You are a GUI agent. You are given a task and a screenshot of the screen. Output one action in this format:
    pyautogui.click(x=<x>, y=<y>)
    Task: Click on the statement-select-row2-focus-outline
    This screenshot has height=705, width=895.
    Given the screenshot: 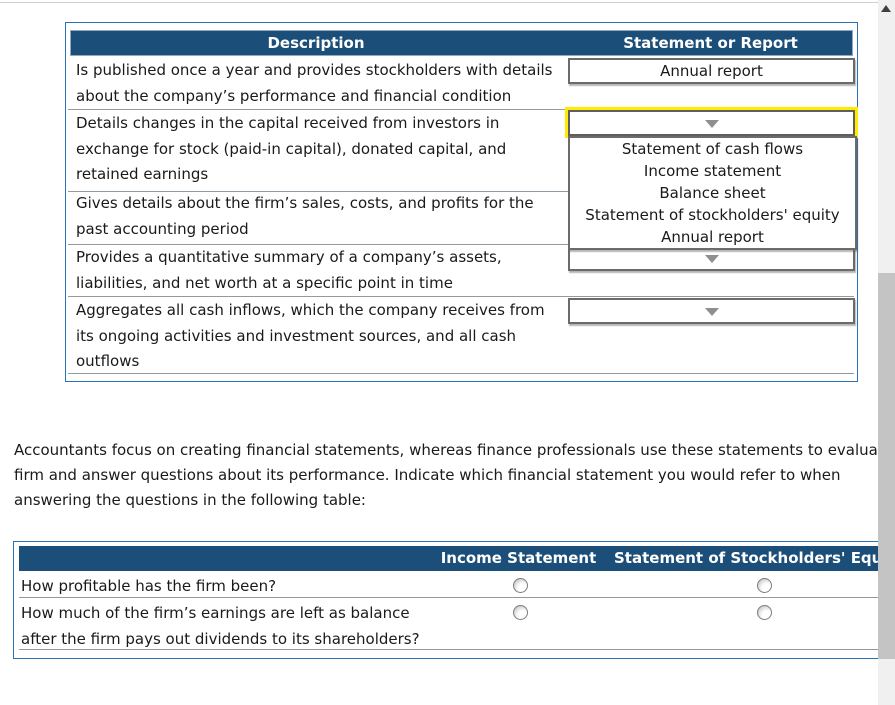 What is the action you would take?
    pyautogui.click(x=711, y=122)
    